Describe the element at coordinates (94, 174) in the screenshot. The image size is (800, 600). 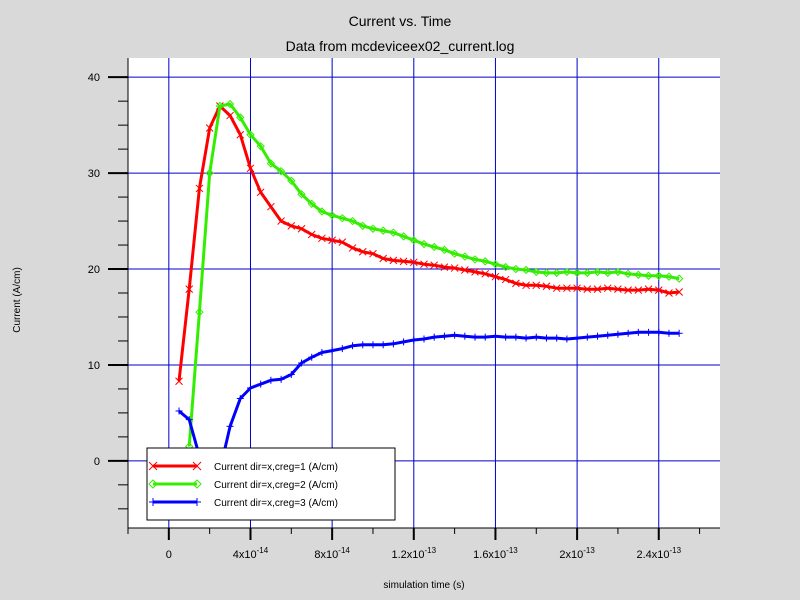
I see `y-tick-label: 30` at that location.